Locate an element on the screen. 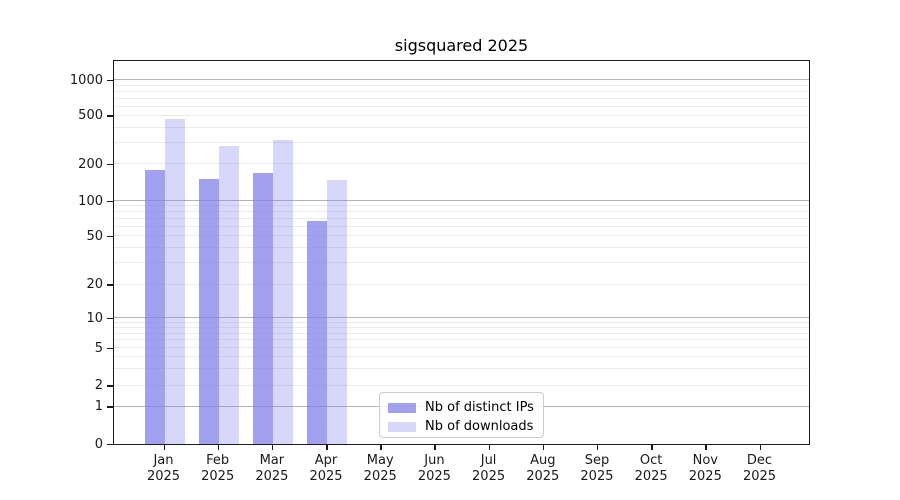  x-tick-sep is located at coordinates (597, 447).